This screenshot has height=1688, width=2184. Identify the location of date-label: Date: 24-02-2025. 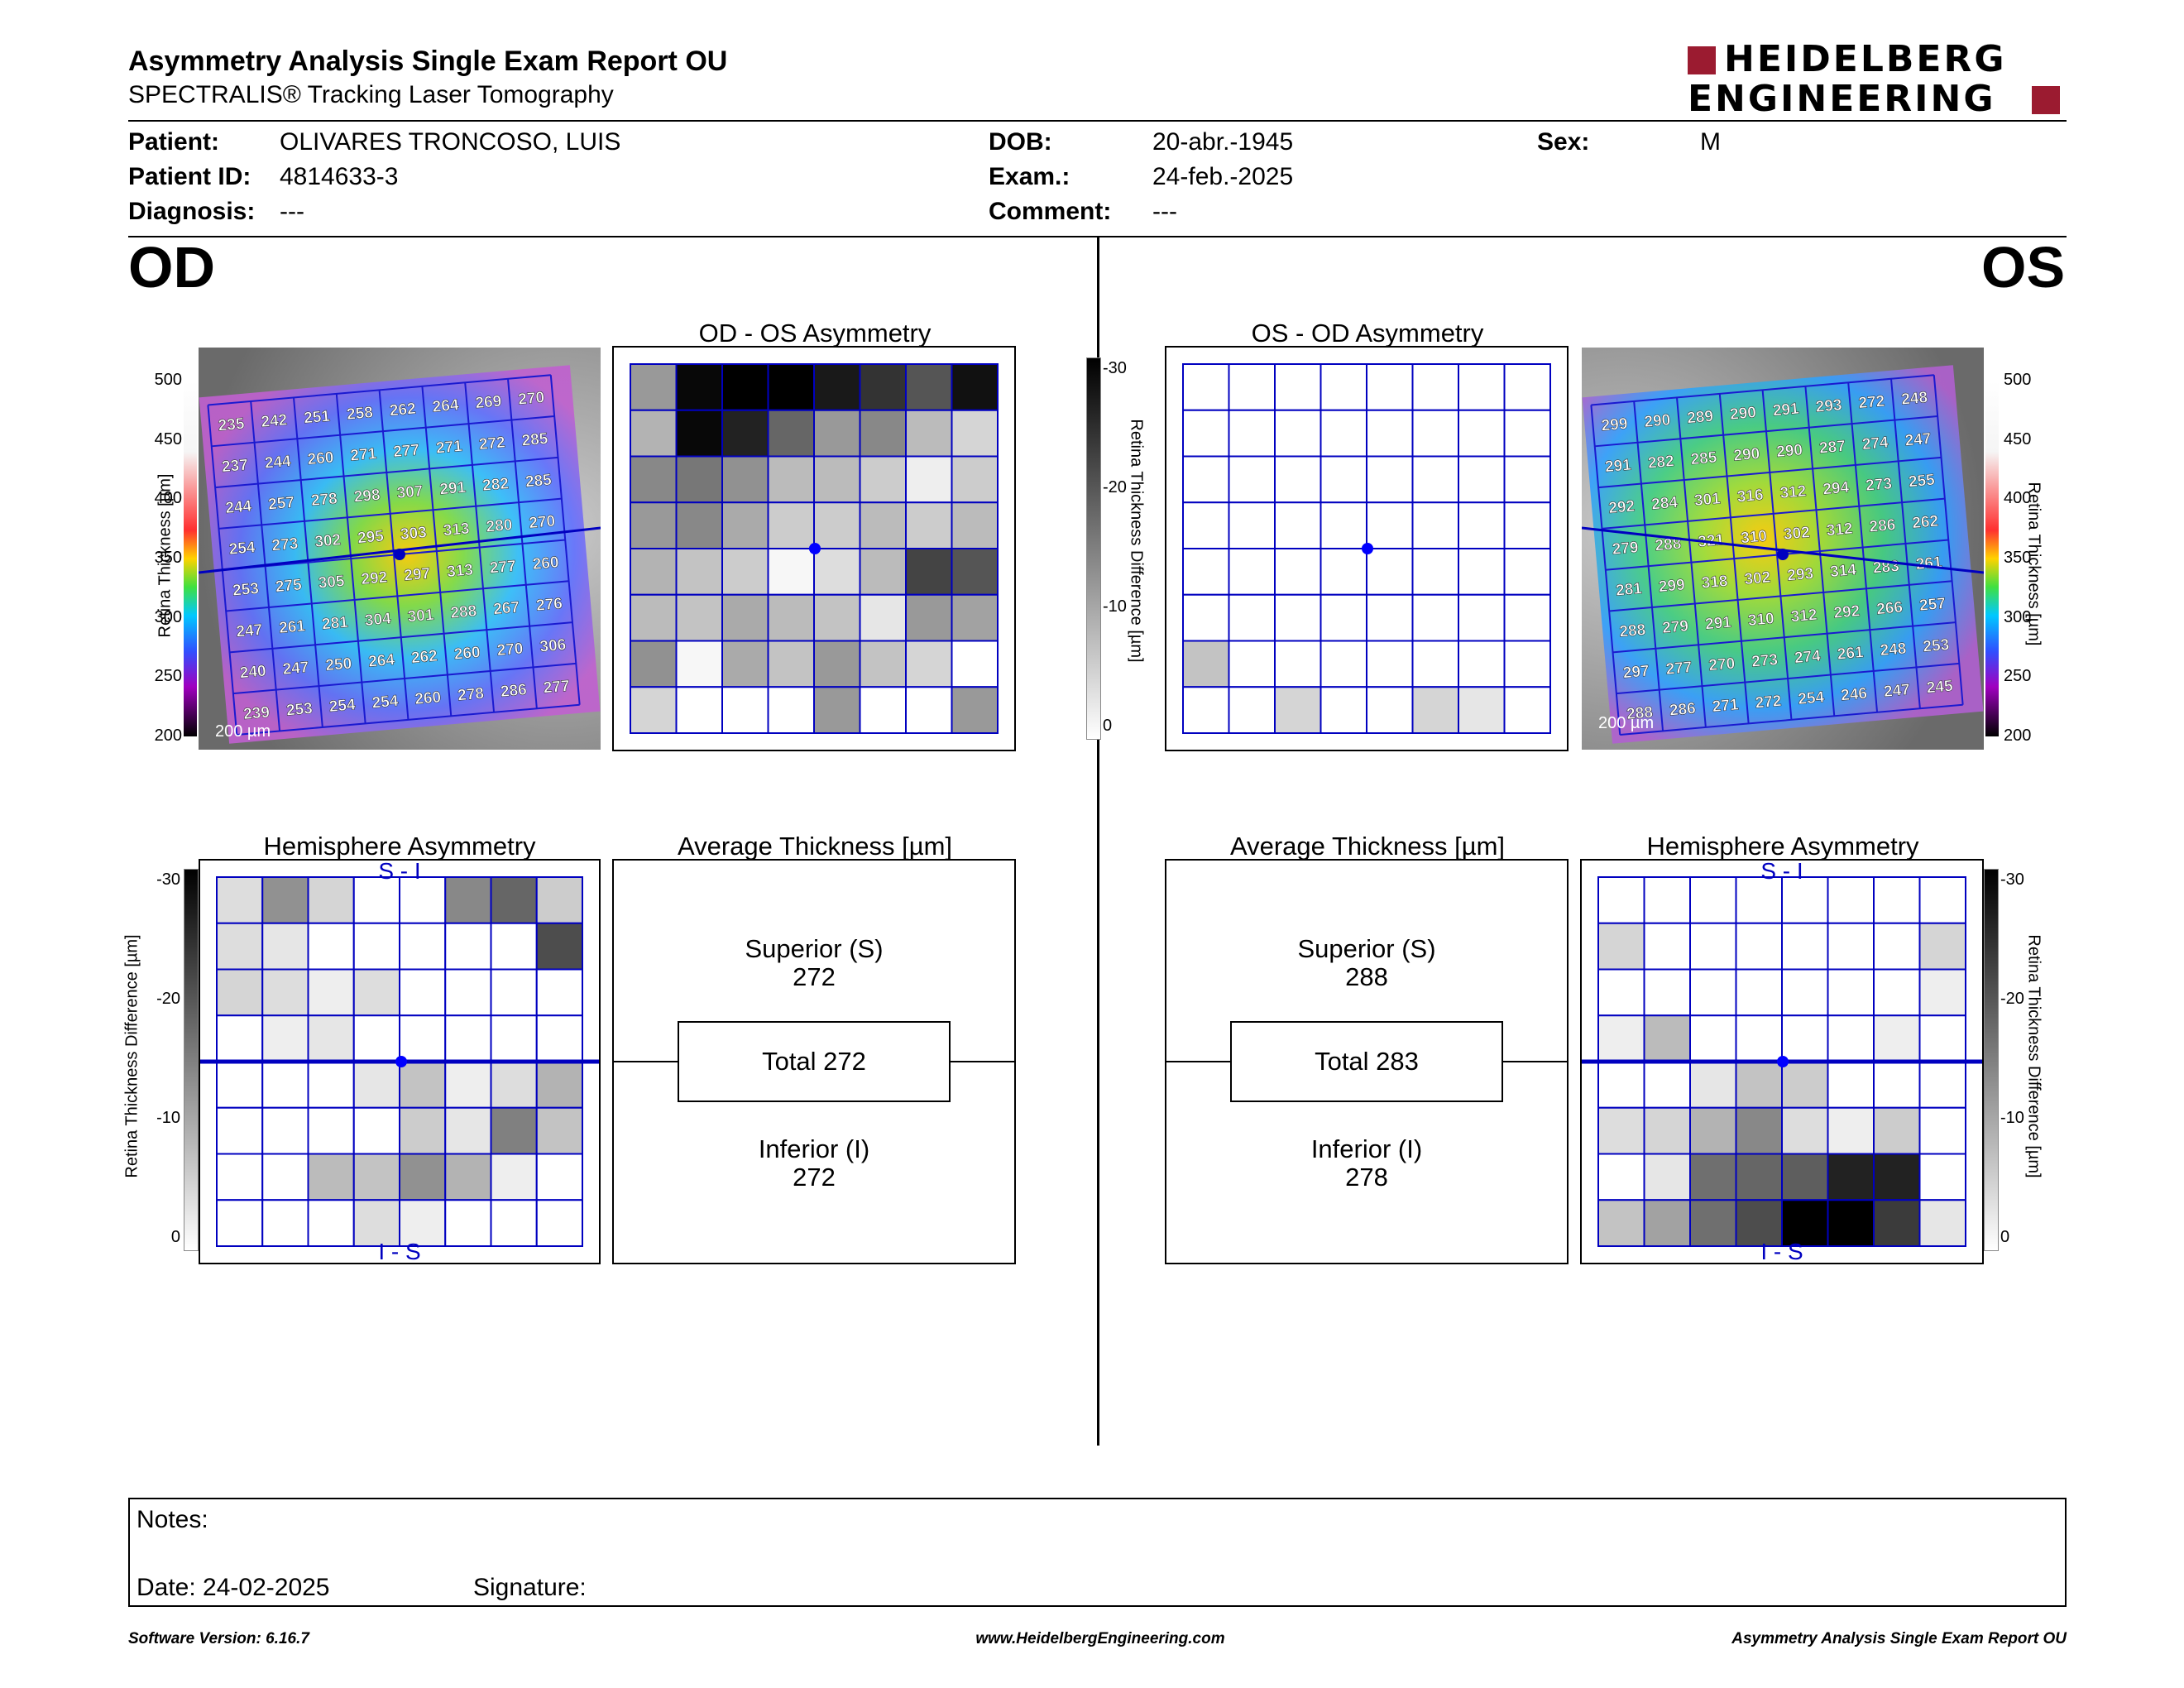
(233, 1587).